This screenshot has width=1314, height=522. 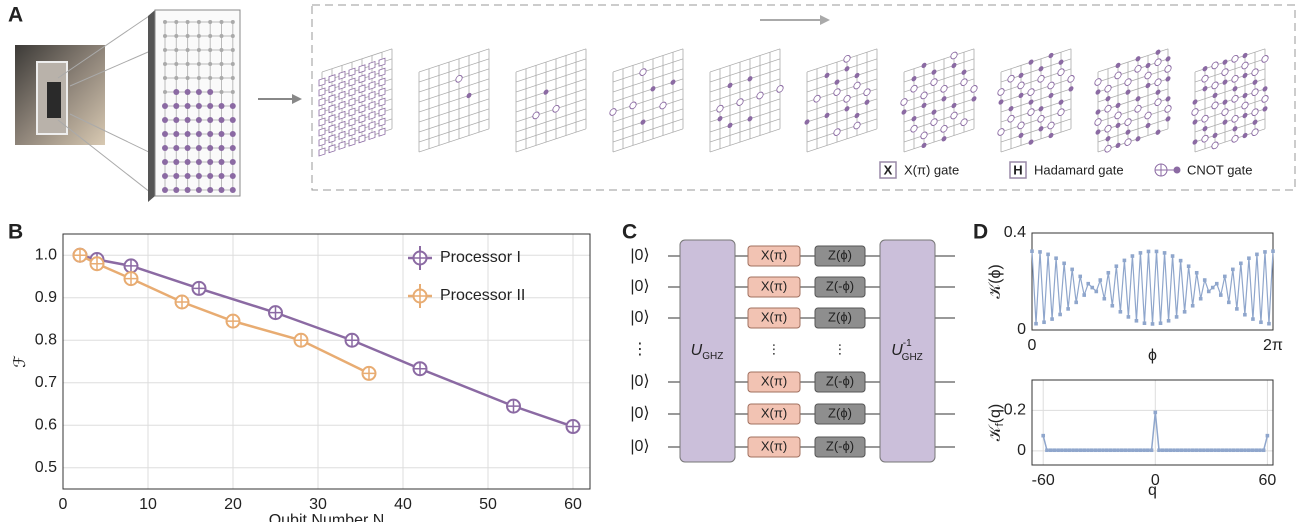 What do you see at coordinates (106, 45) in the screenshot?
I see `zoom-line` at bounding box center [106, 45].